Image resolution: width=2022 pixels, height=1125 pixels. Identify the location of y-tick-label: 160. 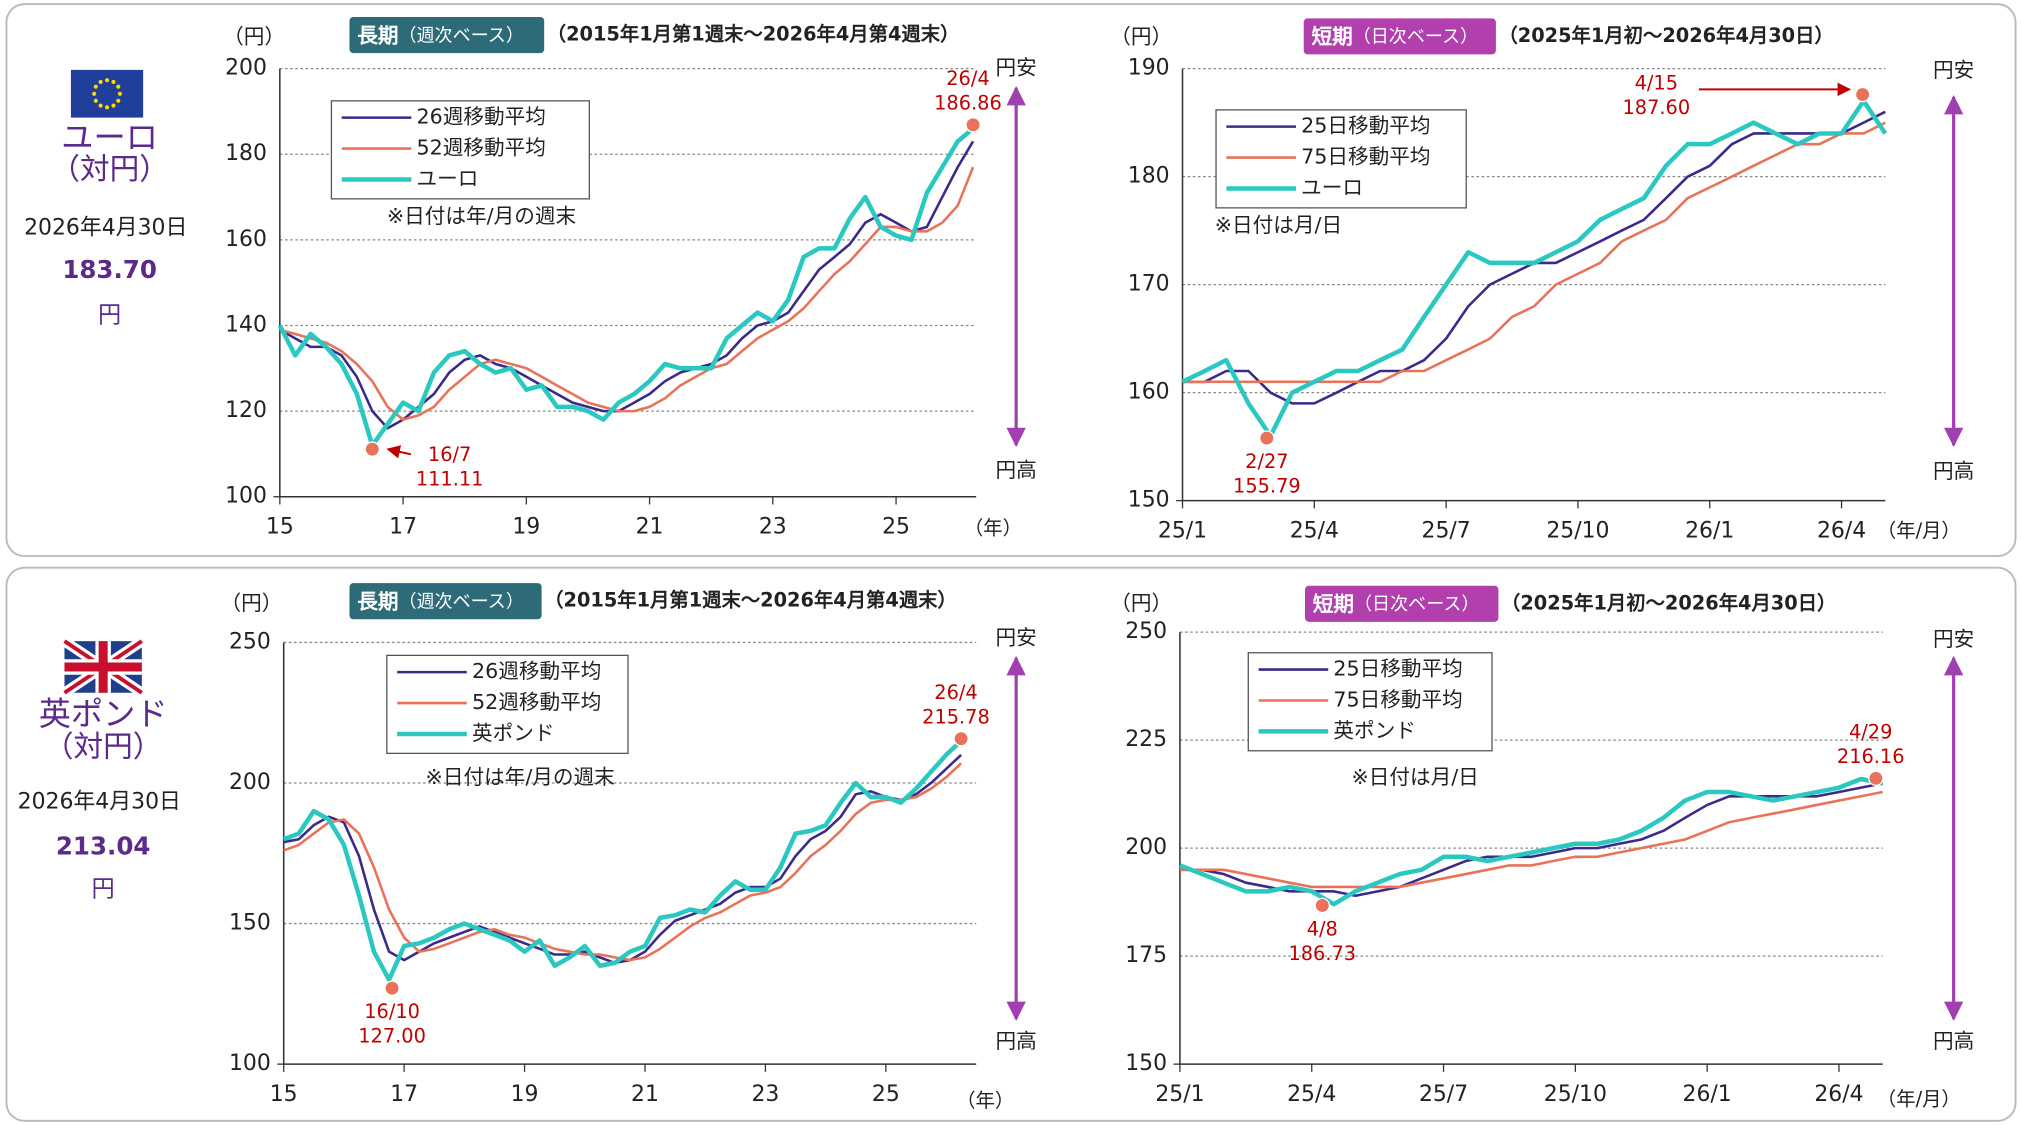
(246, 239).